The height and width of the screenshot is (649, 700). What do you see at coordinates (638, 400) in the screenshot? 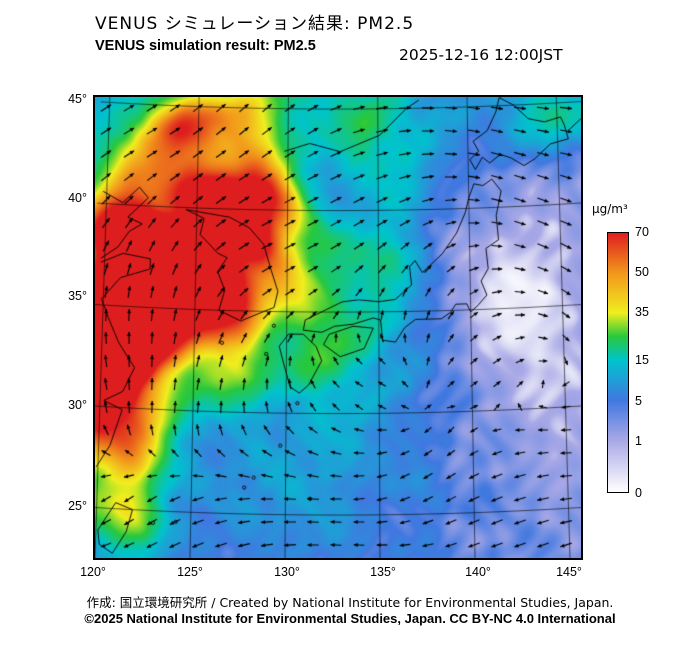
I see `colorbar-tick-label: 5` at bounding box center [638, 400].